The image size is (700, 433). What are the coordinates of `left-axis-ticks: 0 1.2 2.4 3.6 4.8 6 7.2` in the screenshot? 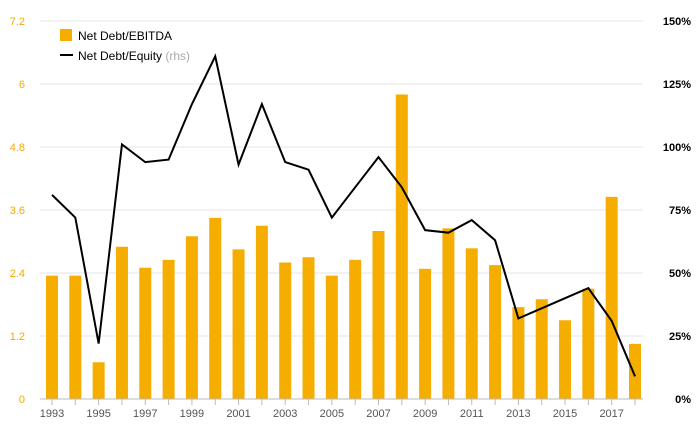 It's located at (17, 211).